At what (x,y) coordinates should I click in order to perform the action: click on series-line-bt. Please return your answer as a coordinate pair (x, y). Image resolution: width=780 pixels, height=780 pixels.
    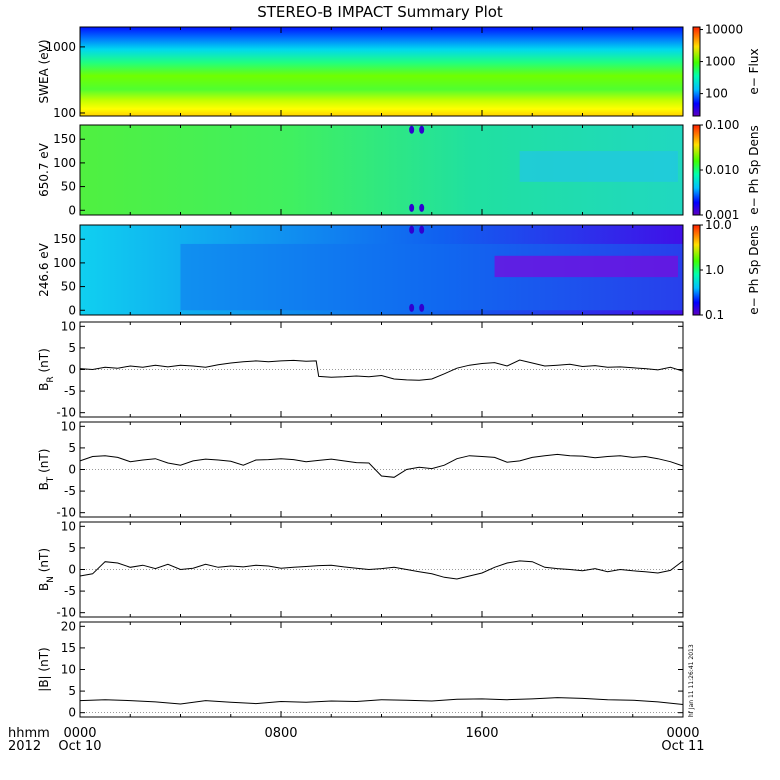
    Looking at the image, I should click on (381, 465).